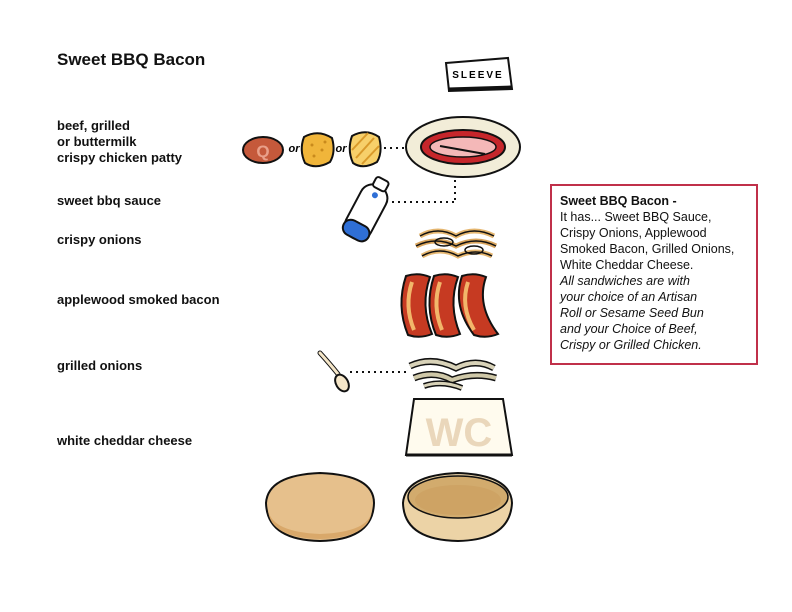 The height and width of the screenshot is (612, 792). What do you see at coordinates (365, 149) in the screenshot?
I see `grilled-chicken-icon` at bounding box center [365, 149].